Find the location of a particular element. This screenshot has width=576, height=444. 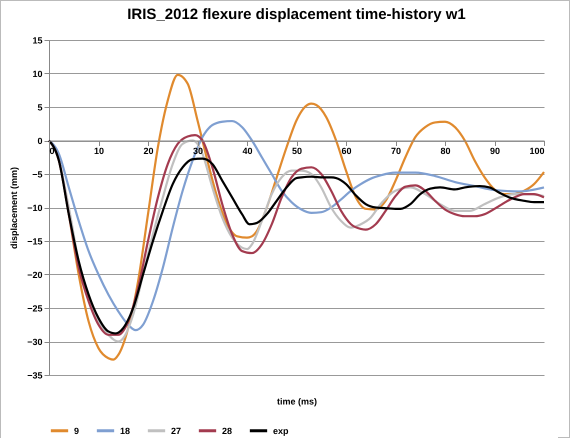

chart-title: IRIS_2012 flexure displacement time-history w1 is located at coordinates (296, 14).